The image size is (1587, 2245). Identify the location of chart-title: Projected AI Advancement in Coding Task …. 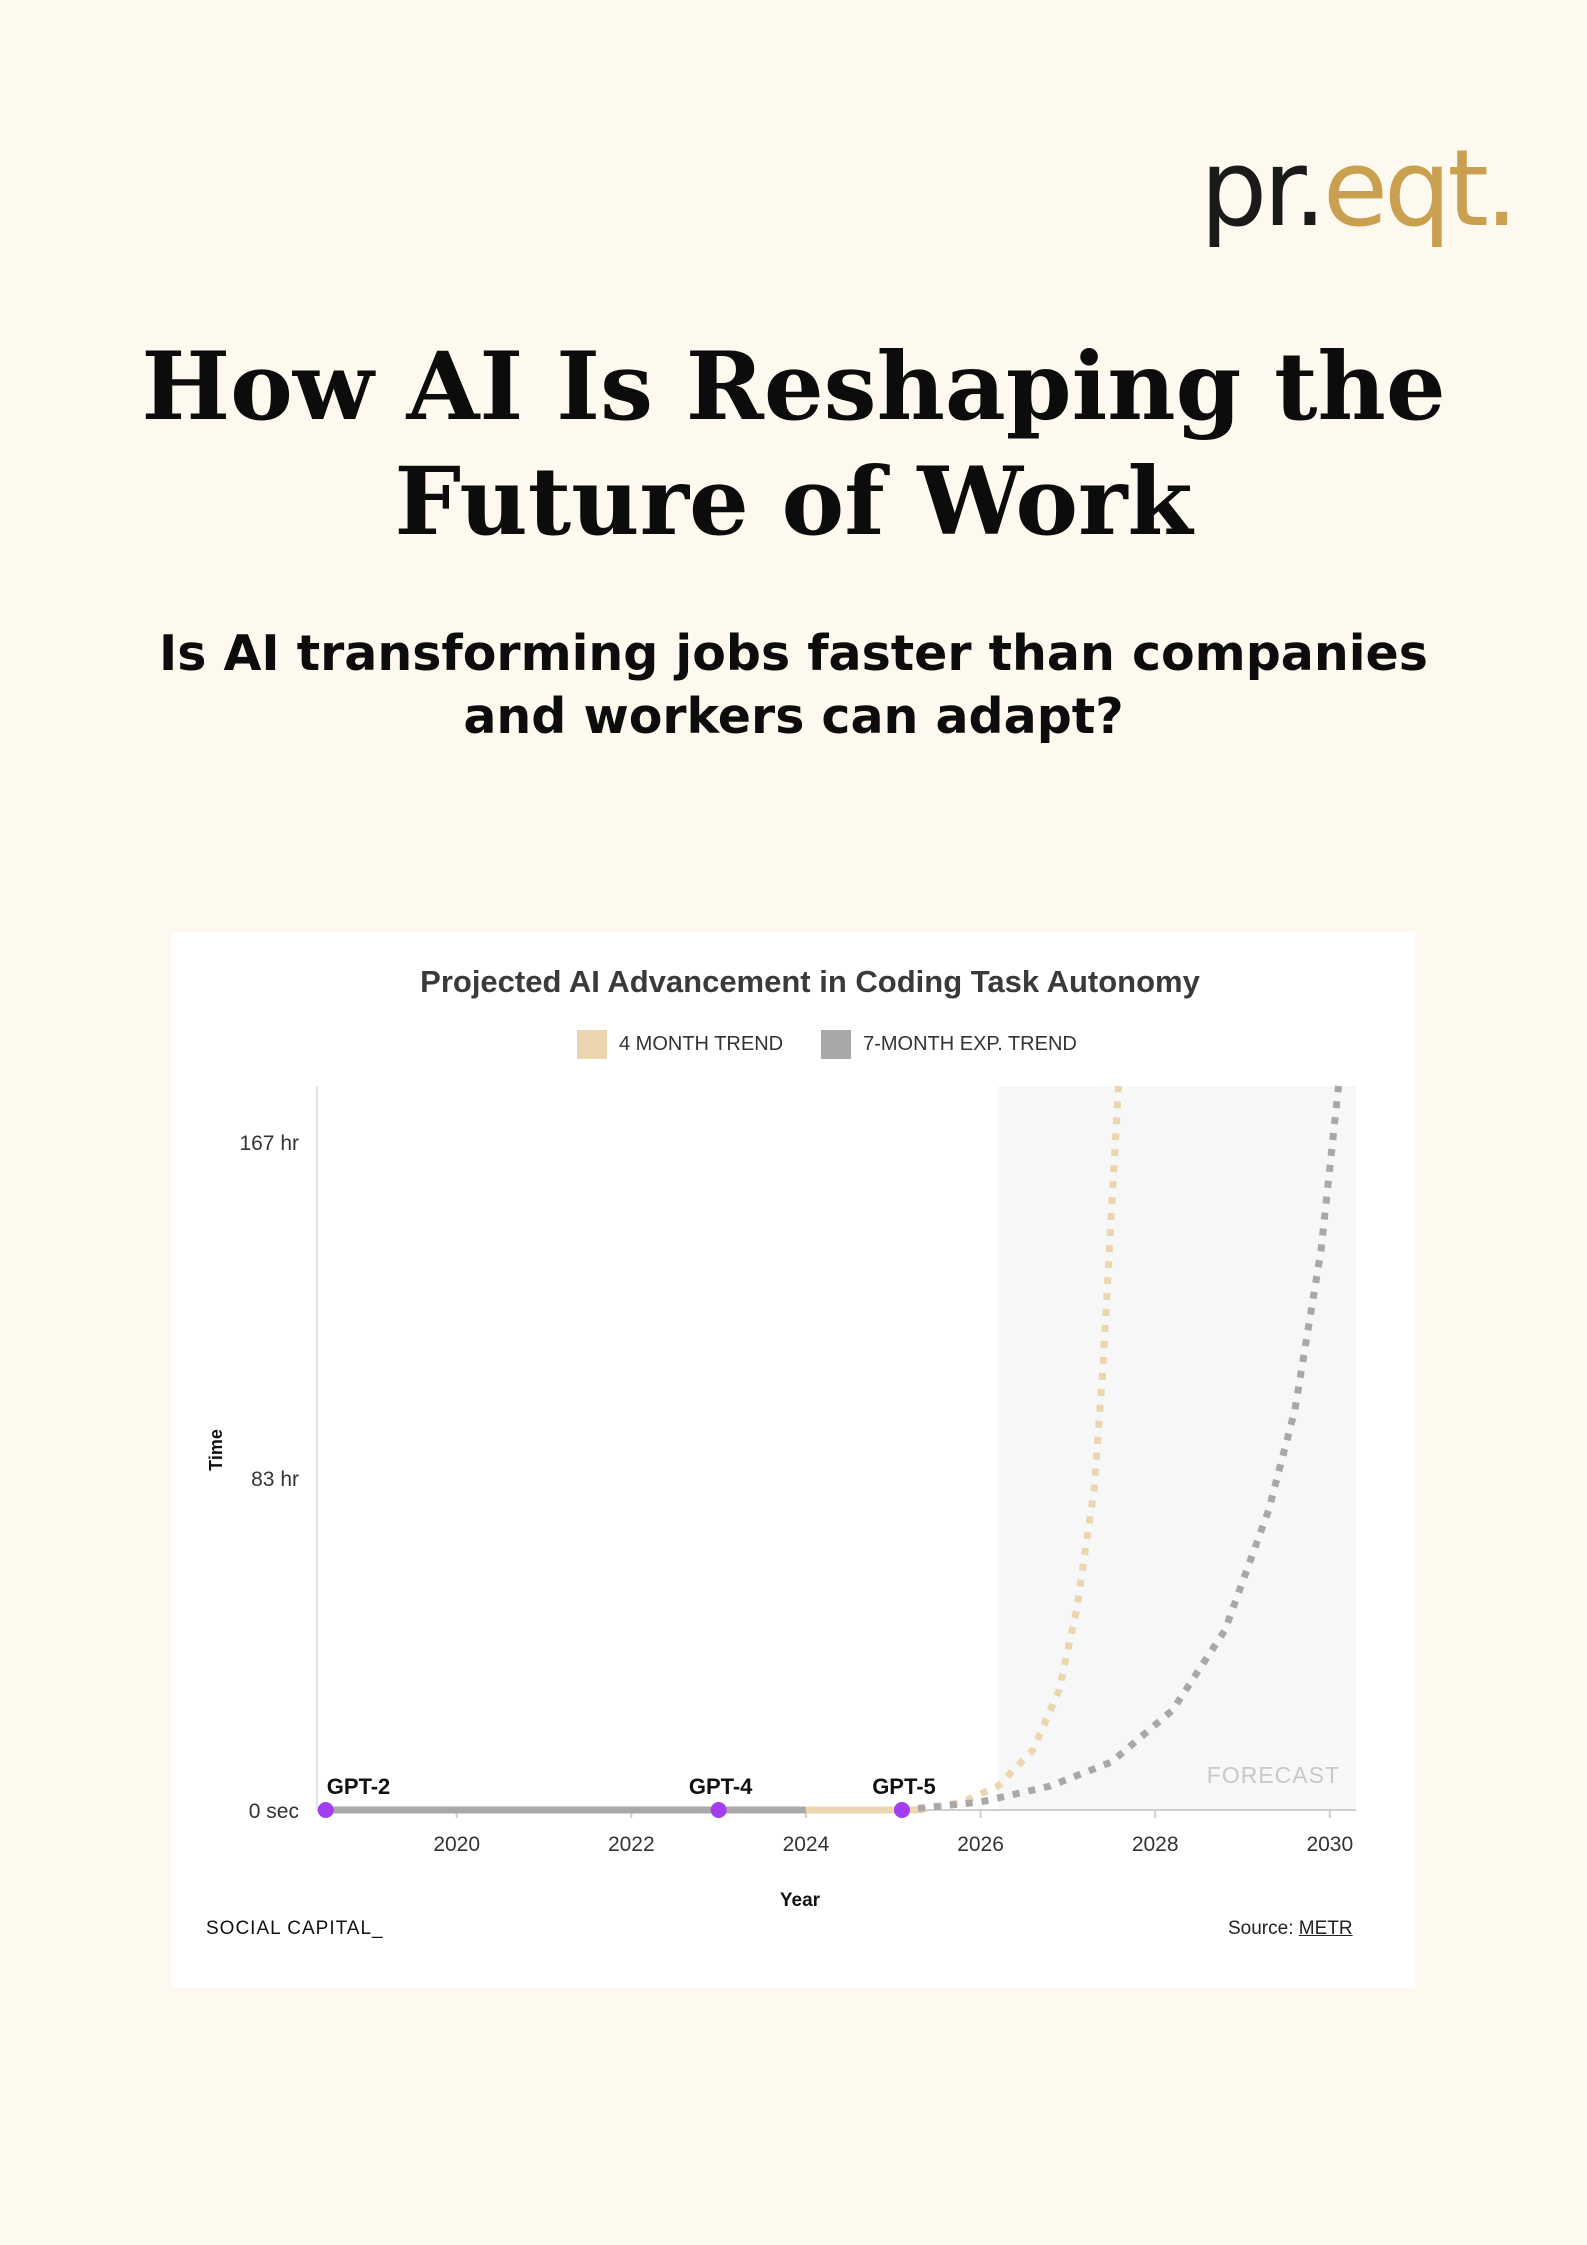
(810, 981).